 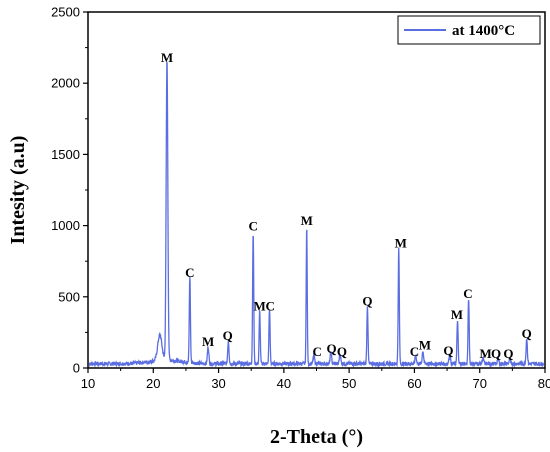 I want to click on y-tick-label: 500, so click(x=69, y=296).